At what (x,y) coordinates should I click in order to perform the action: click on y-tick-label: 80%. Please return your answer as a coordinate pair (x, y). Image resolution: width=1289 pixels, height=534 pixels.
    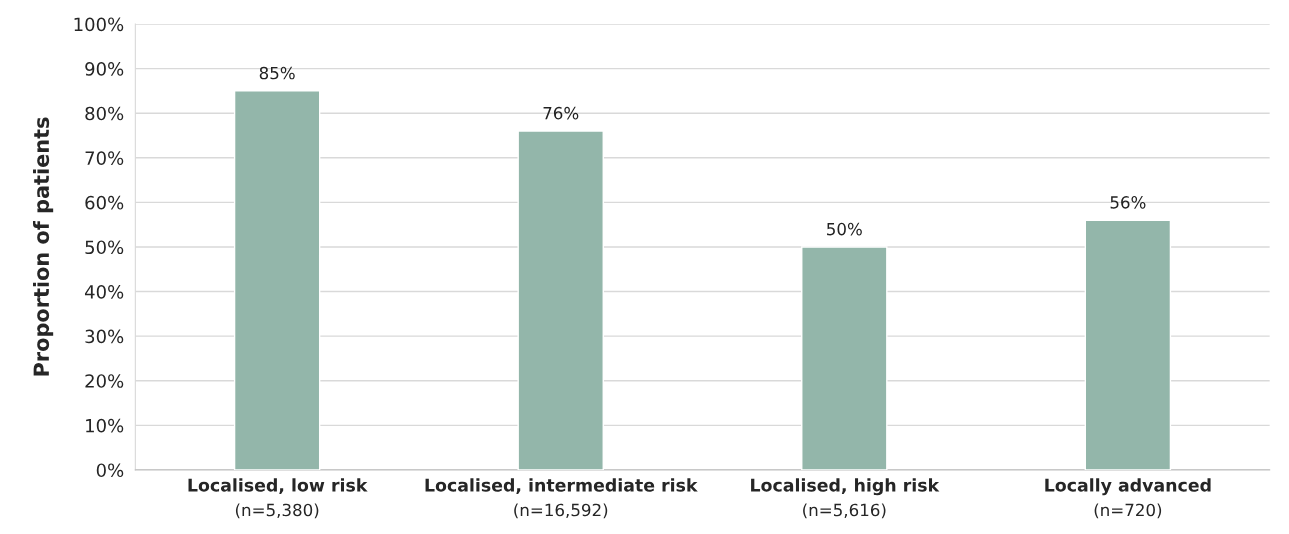
    Looking at the image, I should click on (104, 113).